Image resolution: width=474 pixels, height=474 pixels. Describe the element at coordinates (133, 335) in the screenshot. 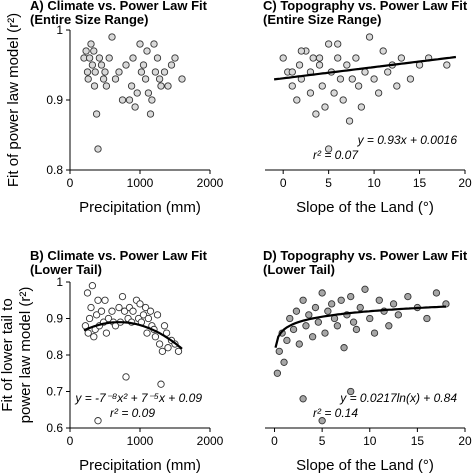

I see `panel-b-trend-line` at that location.